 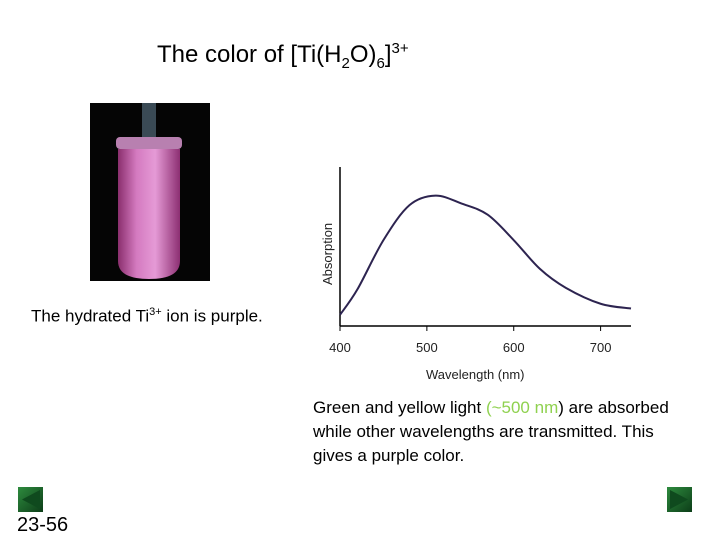 I want to click on previous-slide-button, so click(x=30, y=499).